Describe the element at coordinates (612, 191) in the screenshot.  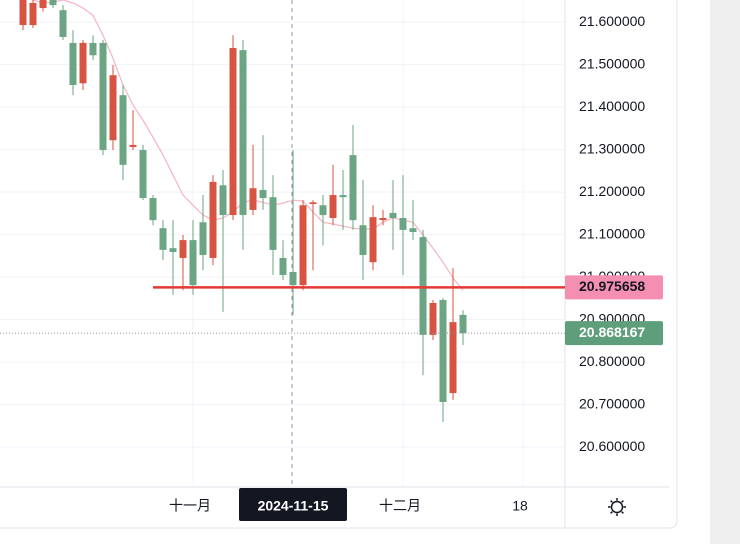
I see `y-tick-label: 21.200000` at that location.